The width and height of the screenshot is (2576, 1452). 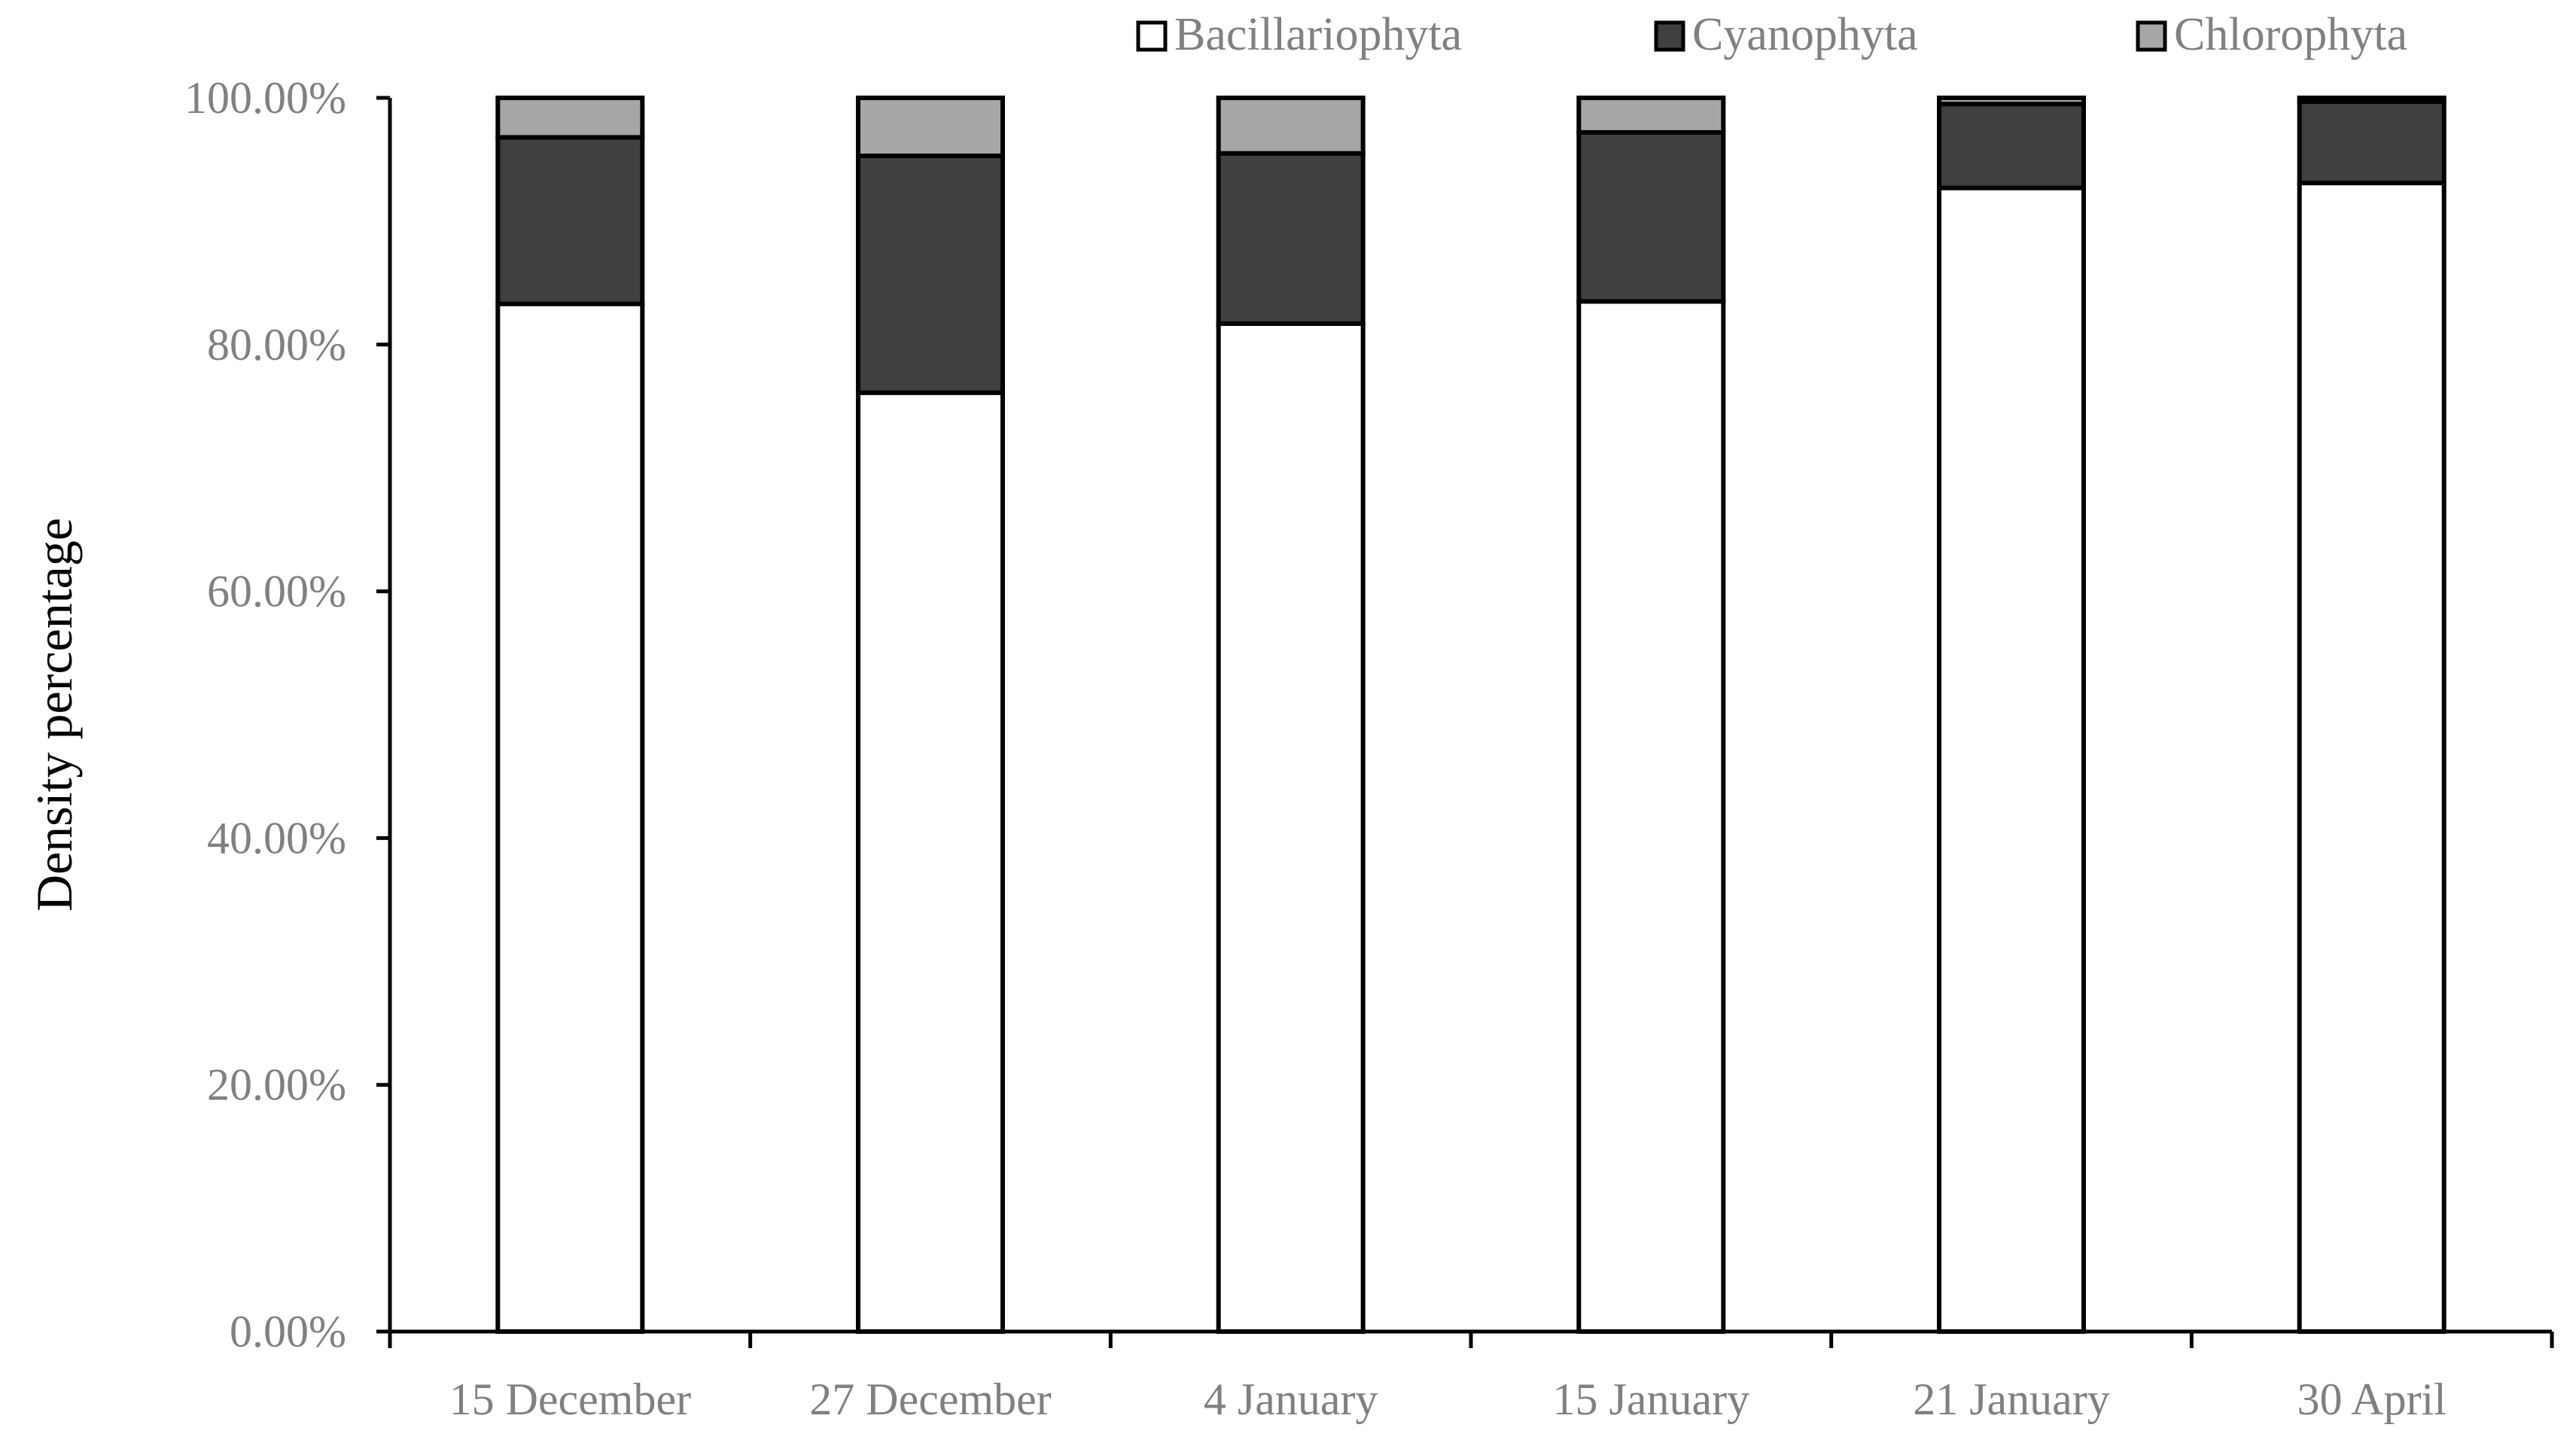 I want to click on x-tick-label: 30 April, so click(x=2371, y=1399).